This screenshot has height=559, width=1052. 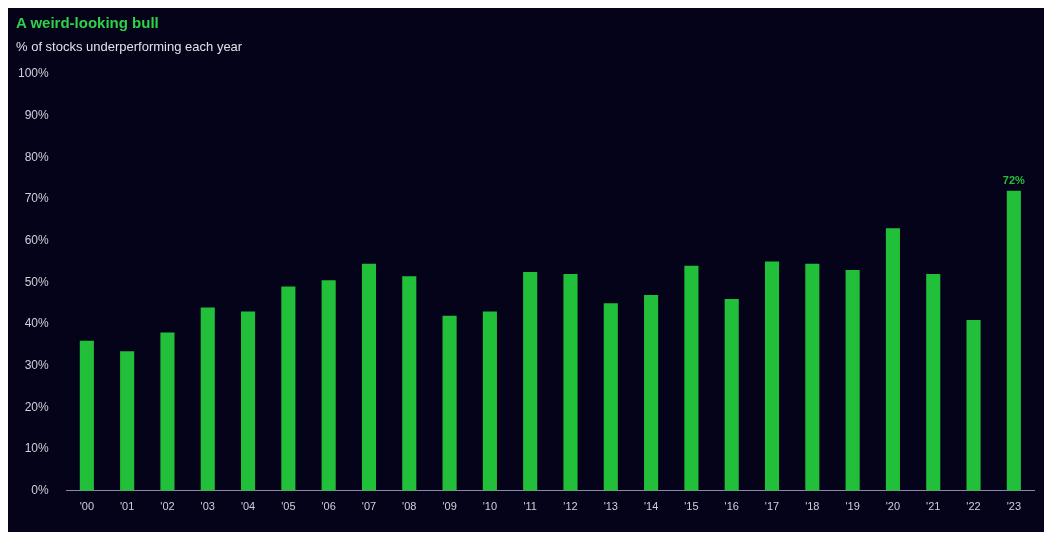 I want to click on data-label: 72%, so click(x=1014, y=180).